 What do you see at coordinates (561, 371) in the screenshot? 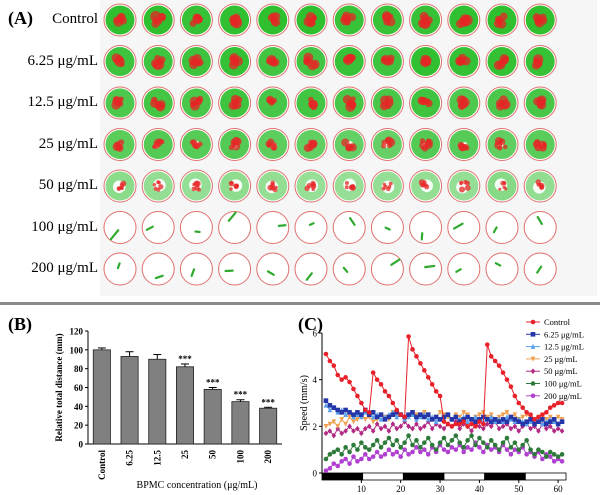
I see `legend-label: 50 μg/mL` at bounding box center [561, 371].